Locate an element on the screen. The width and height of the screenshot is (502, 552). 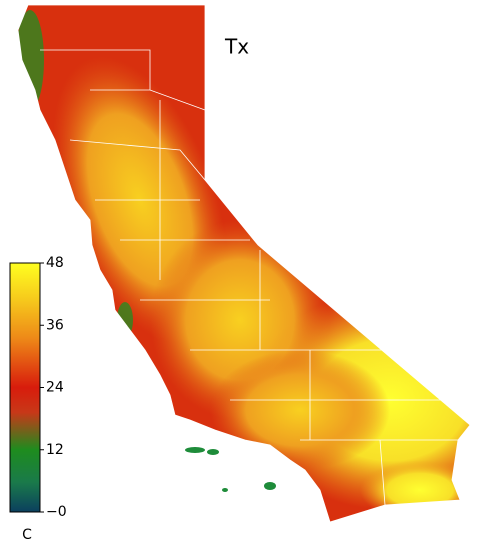
colorbar-tick-label: 48 is located at coordinates (55, 263).